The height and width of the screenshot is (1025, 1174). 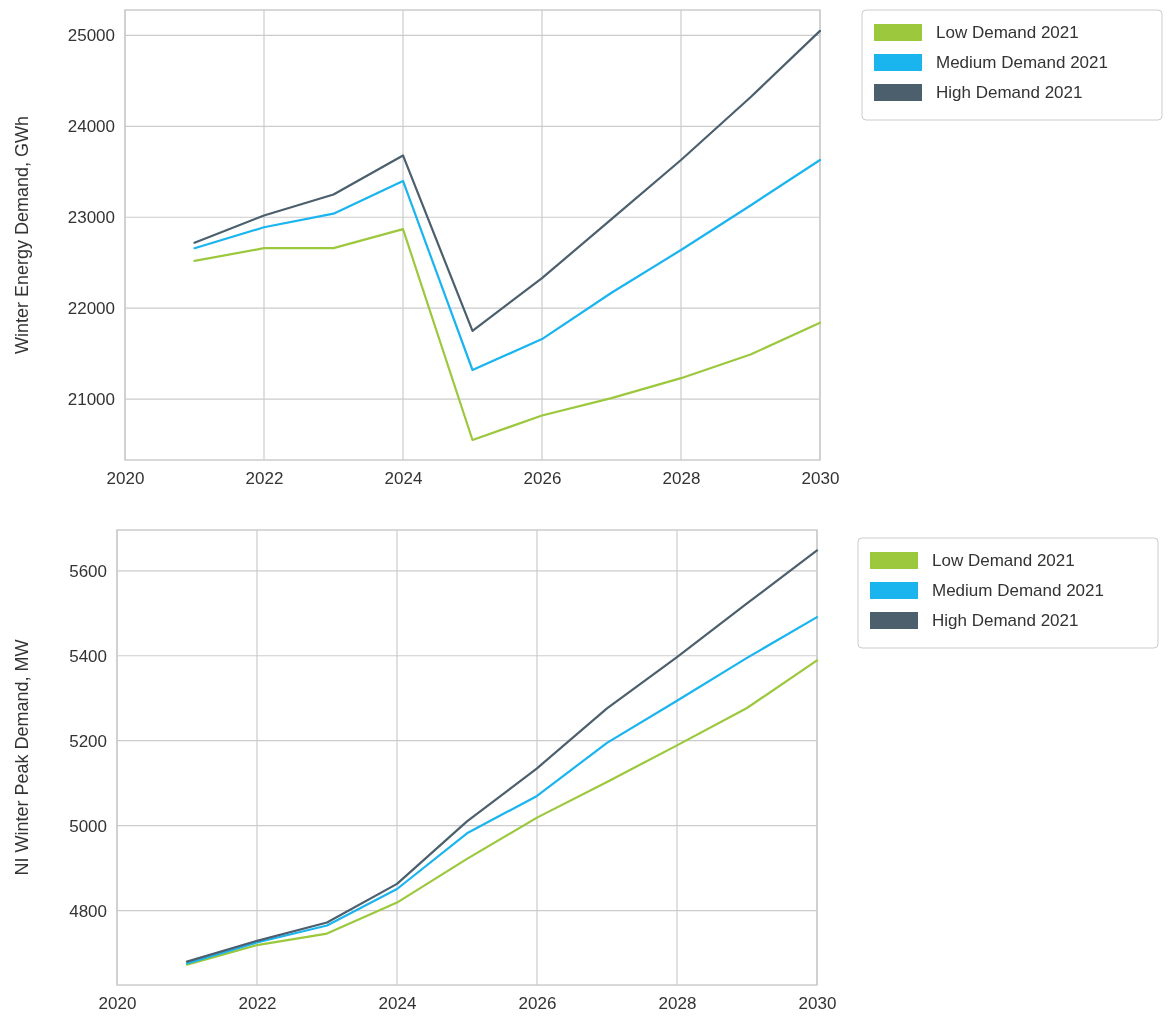 What do you see at coordinates (88, 741) in the screenshot?
I see `y-tick-label: 5200` at bounding box center [88, 741].